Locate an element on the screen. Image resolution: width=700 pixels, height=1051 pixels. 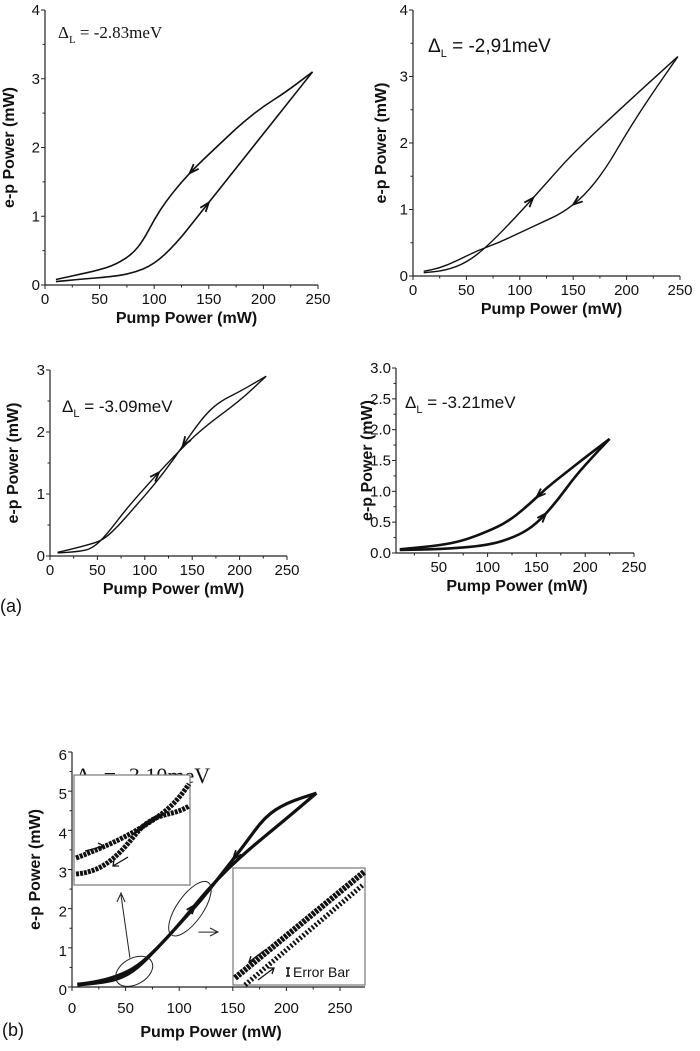
y-tick-label: 1.5 is located at coordinates (380, 461).